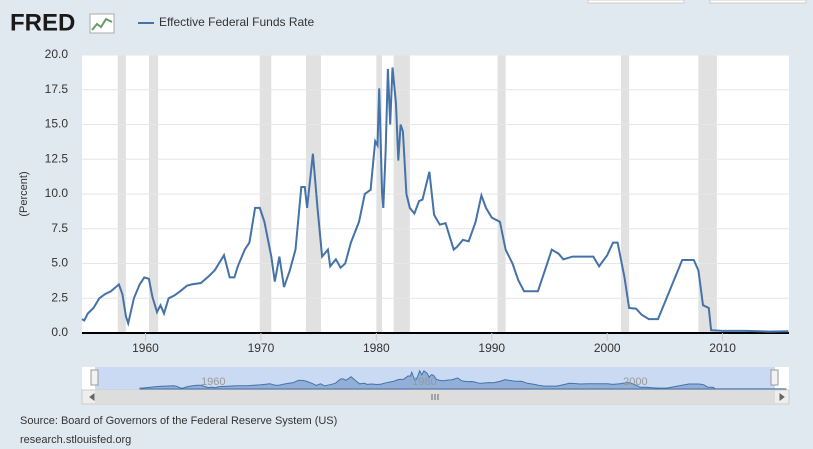 The height and width of the screenshot is (449, 813). I want to click on legend-label: Effective Federal Funds Rate, so click(237, 22).